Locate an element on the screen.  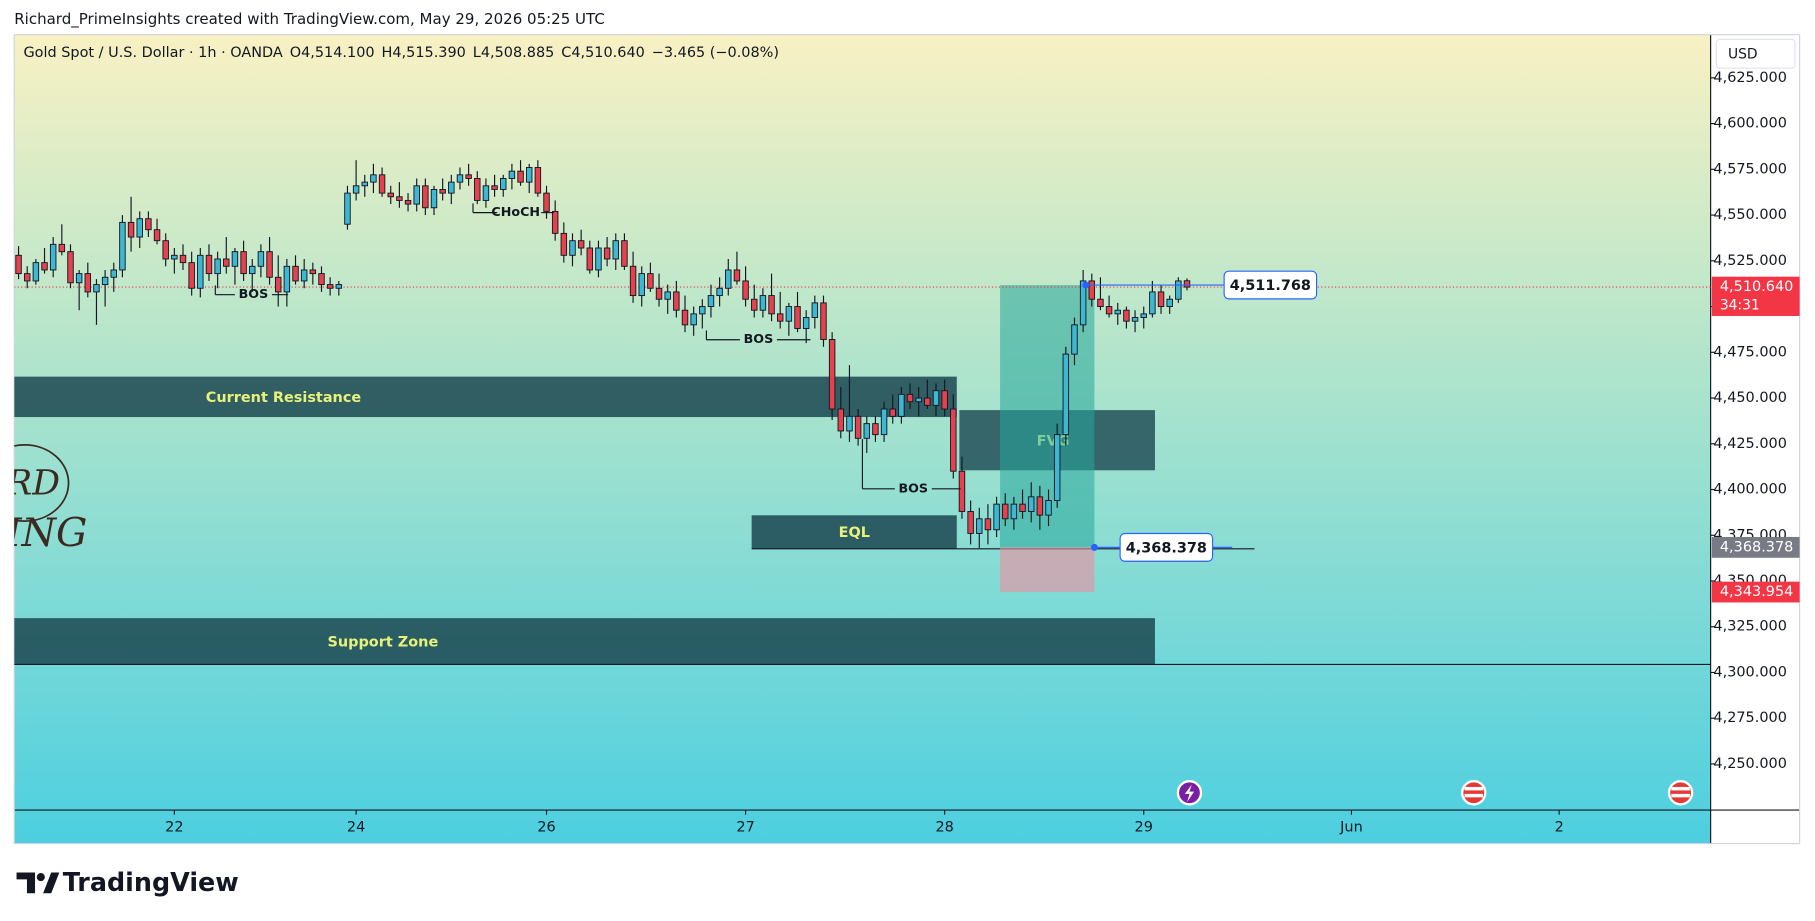
brand: TradingView is located at coordinates (151, 882).